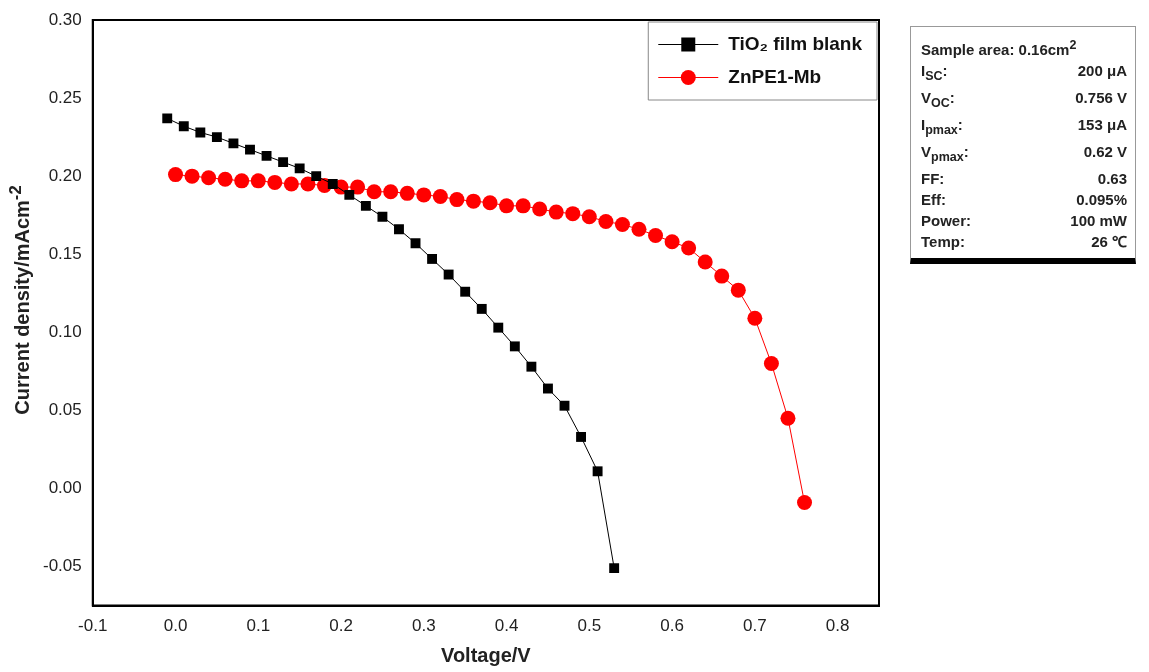 The image size is (1149, 672). What do you see at coordinates (65, 19) in the screenshot?
I see `y-tick-label: 0.30` at bounding box center [65, 19].